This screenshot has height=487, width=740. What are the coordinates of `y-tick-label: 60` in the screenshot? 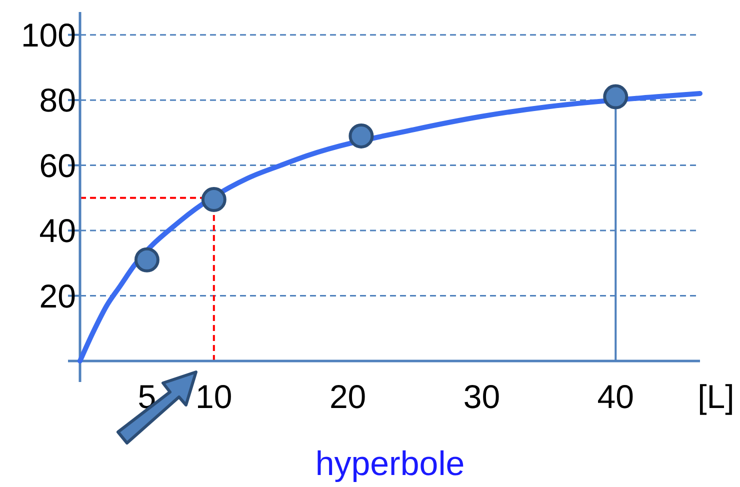 It's located at (57, 165).